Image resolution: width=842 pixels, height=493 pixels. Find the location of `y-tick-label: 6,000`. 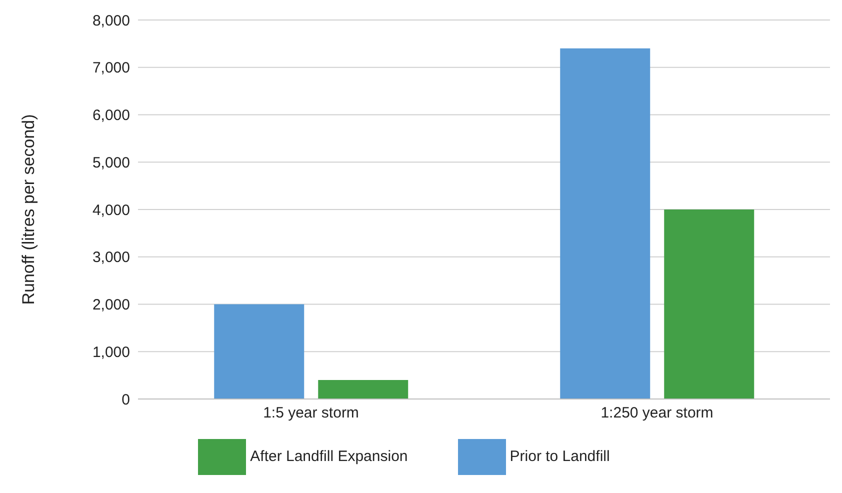

y-tick-label: 6,000 is located at coordinates (111, 115).